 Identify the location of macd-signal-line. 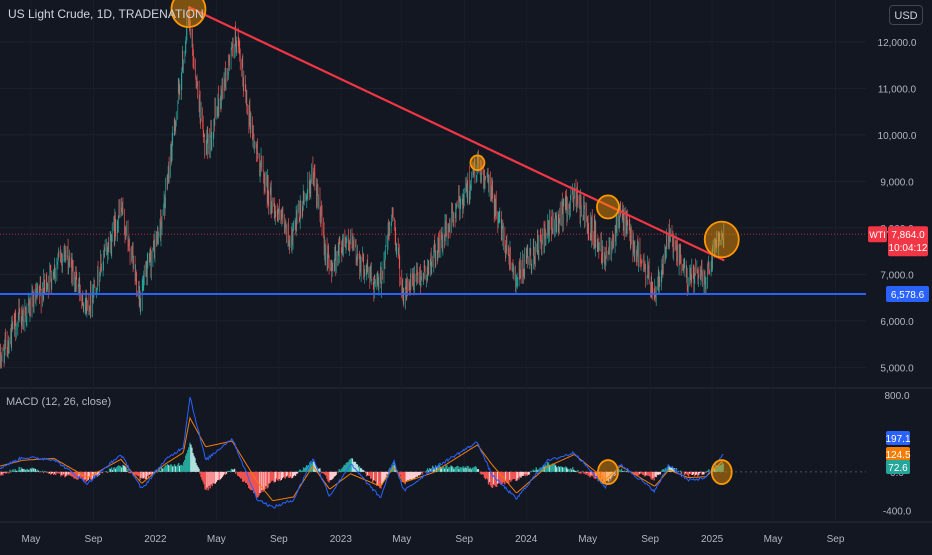
(361, 459).